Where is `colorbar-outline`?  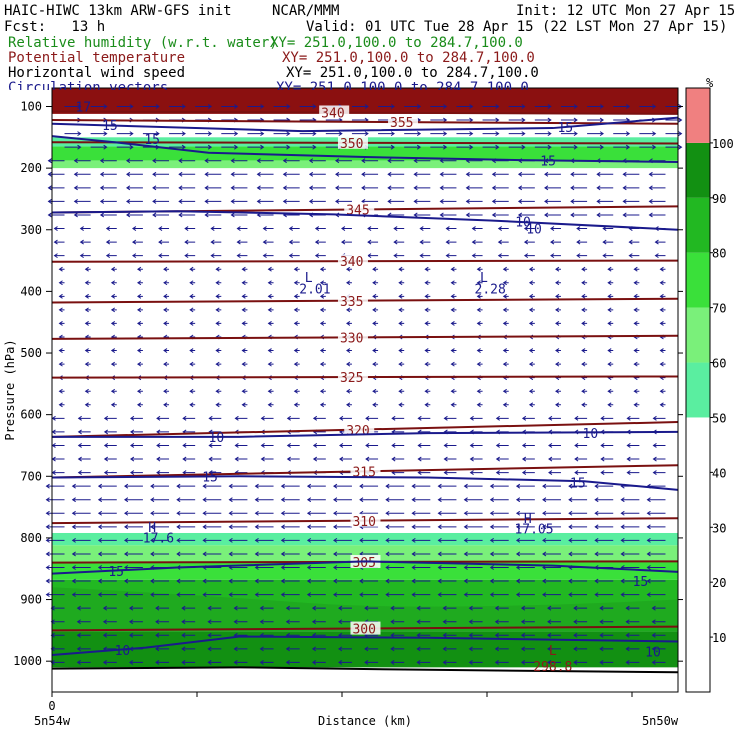 colorbar-outline is located at coordinates (698, 390).